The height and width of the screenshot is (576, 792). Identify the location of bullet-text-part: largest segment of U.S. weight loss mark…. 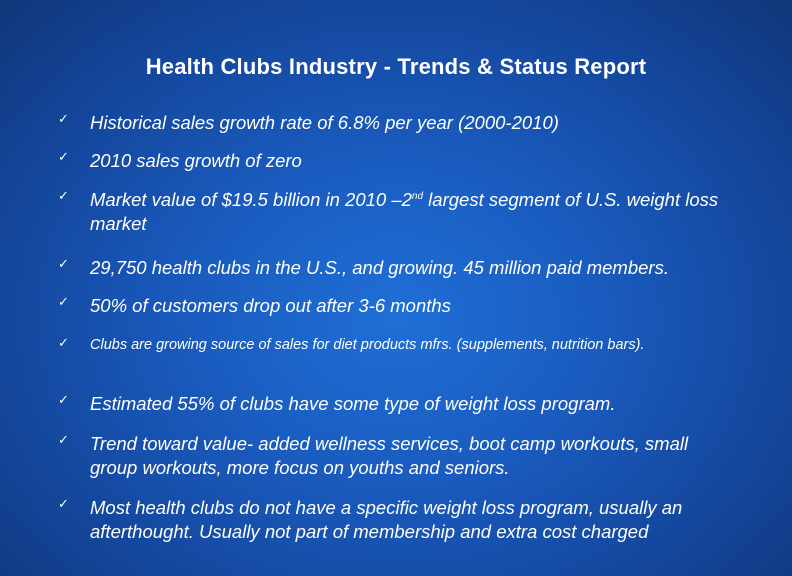
(404, 211).